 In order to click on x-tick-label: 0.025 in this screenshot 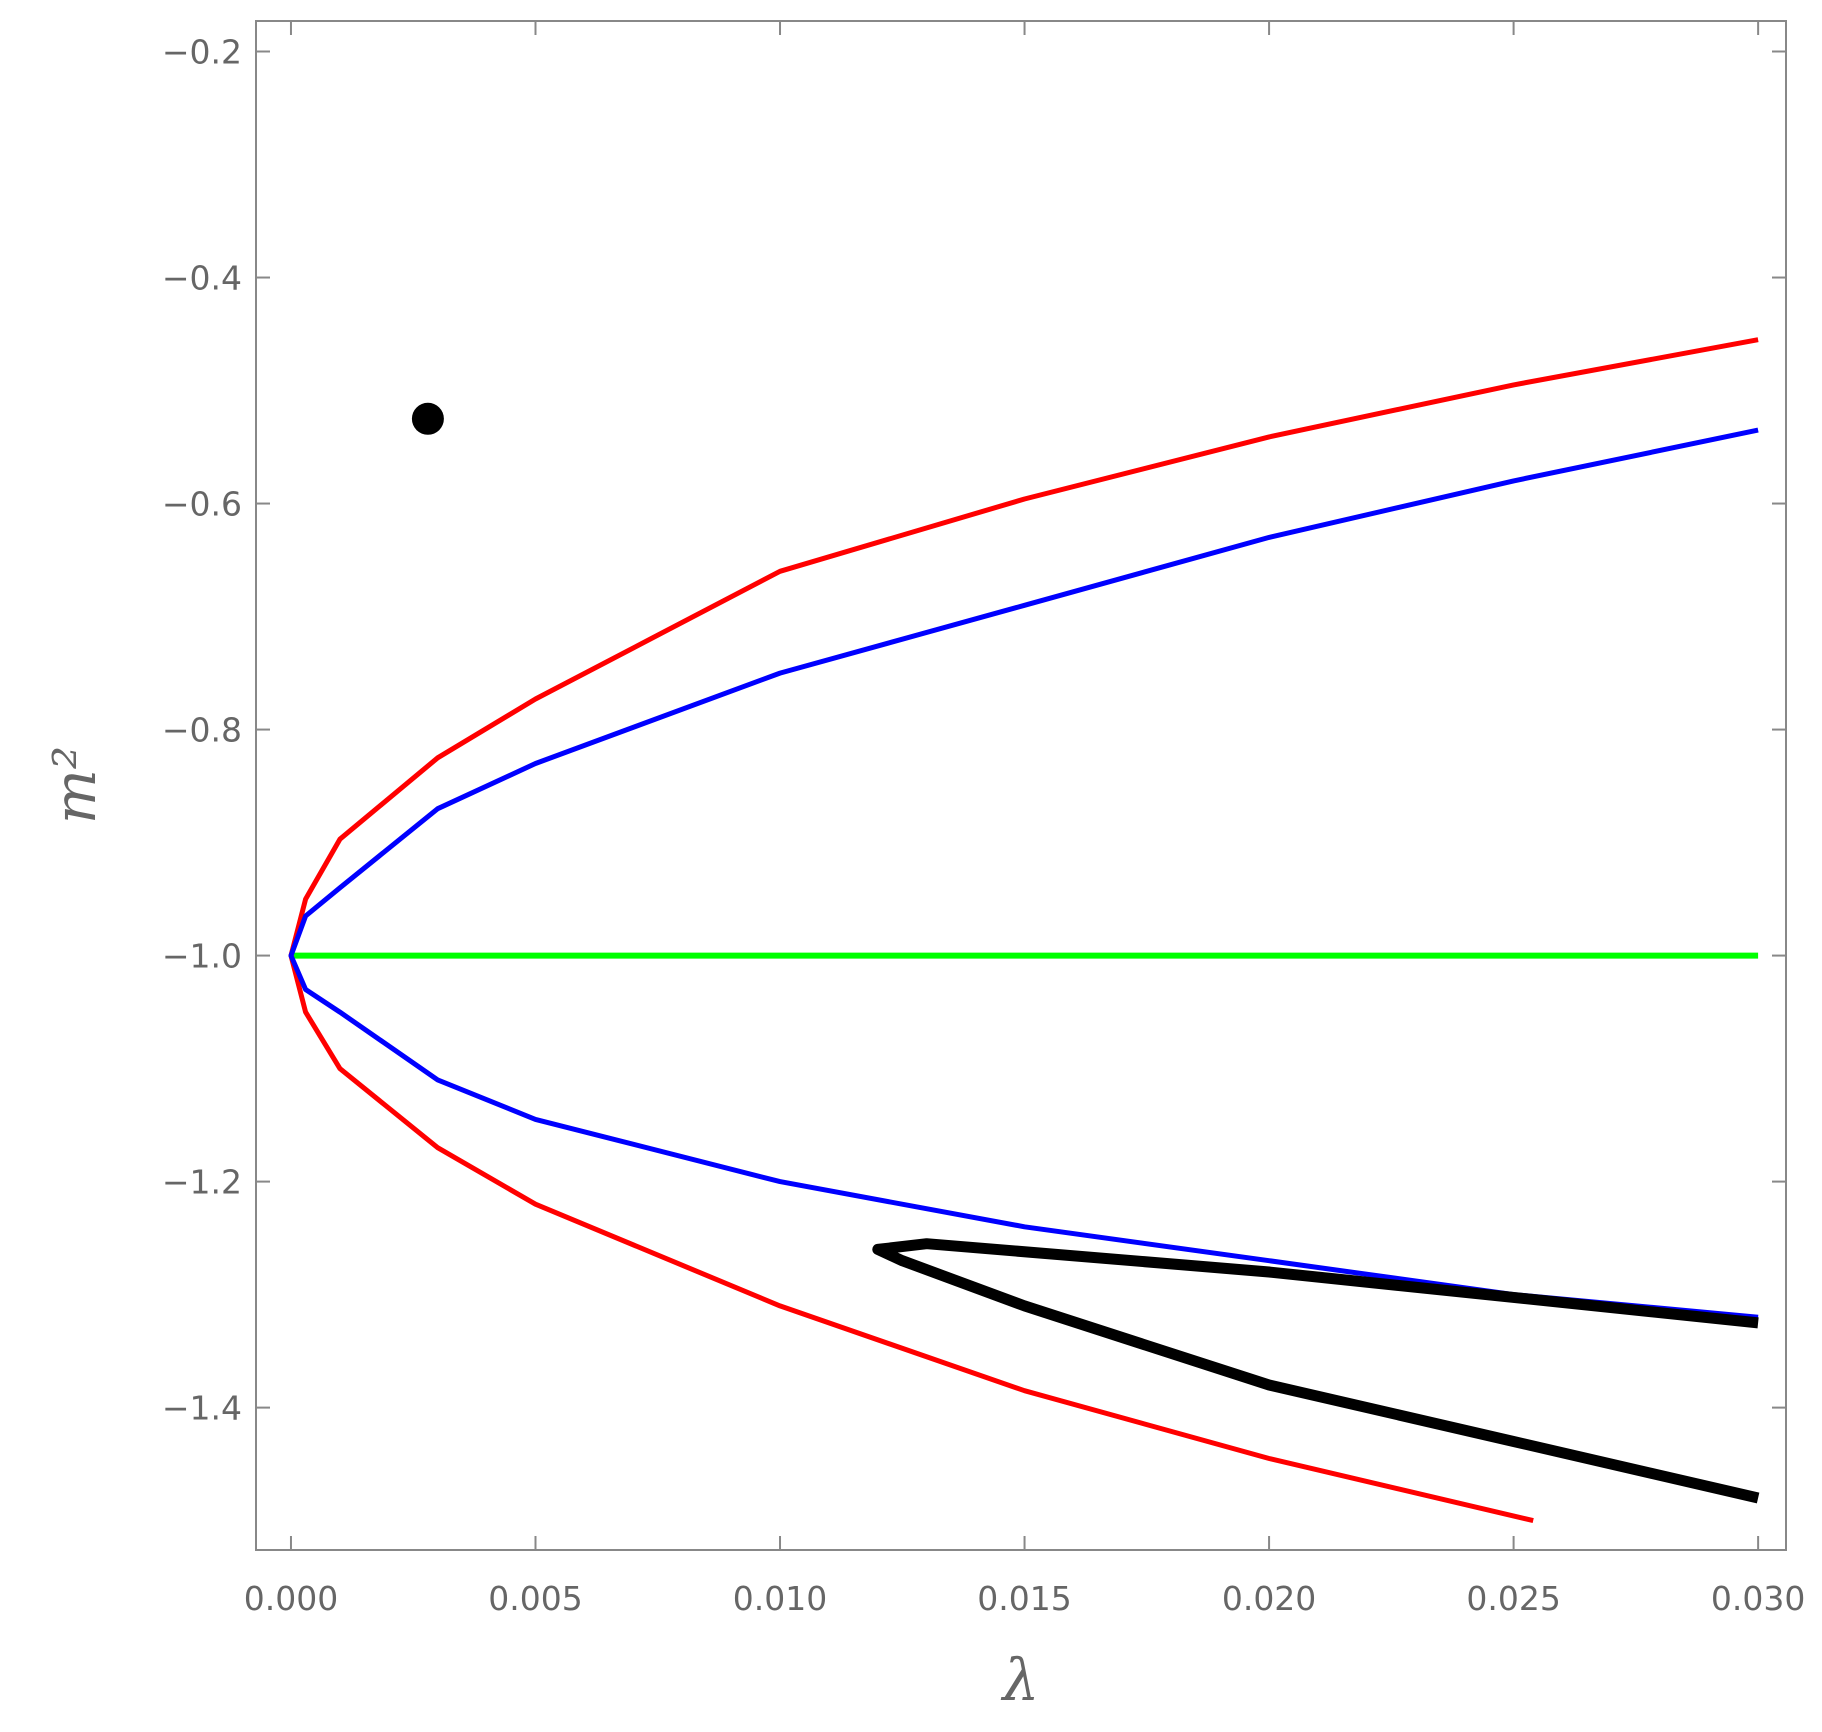, I will do `click(1513, 1598)`.